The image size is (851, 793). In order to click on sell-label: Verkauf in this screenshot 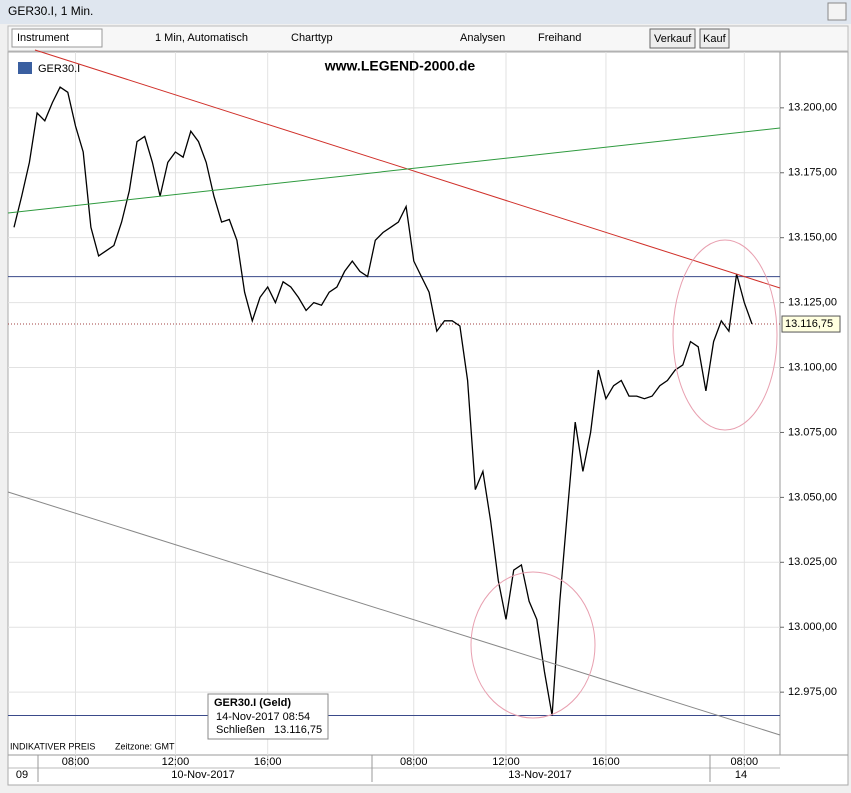, I will do `click(673, 39)`.